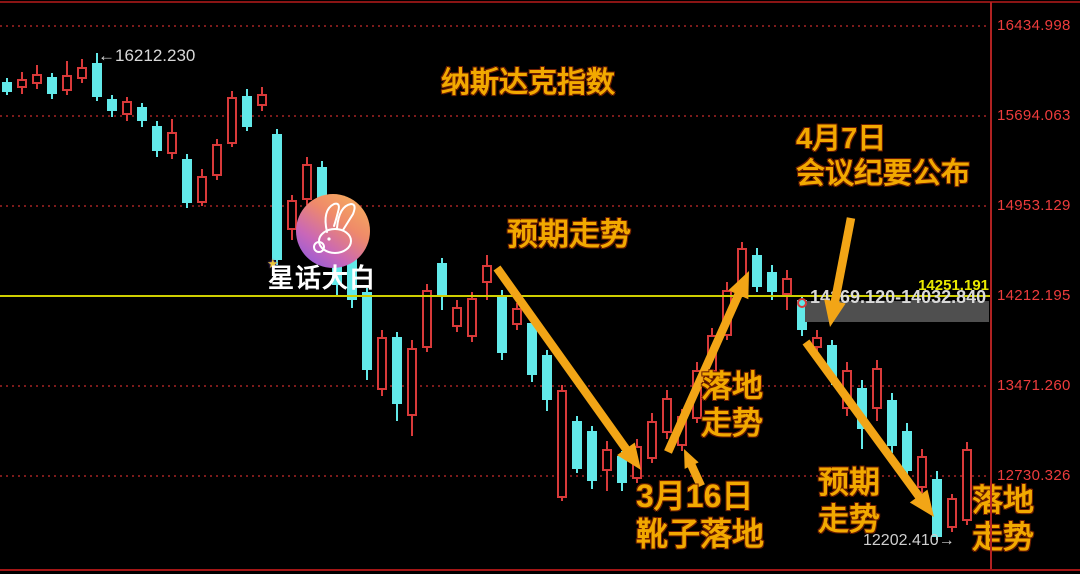  Describe the element at coordinates (273, 263) in the screenshot. I see `logo-star-icon: ★` at that location.